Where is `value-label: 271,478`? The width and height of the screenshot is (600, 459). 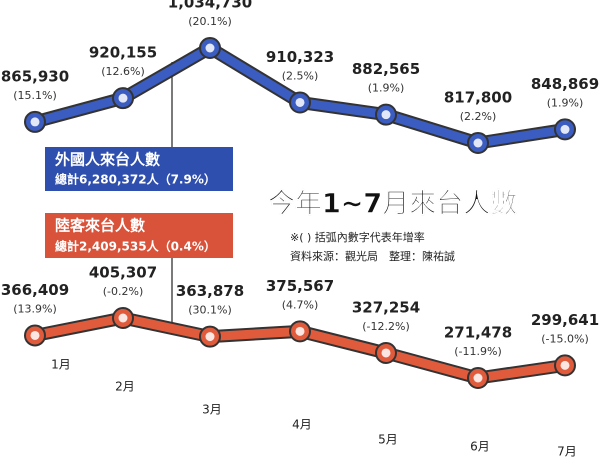
value-label: 271,478 is located at coordinates (478, 333).